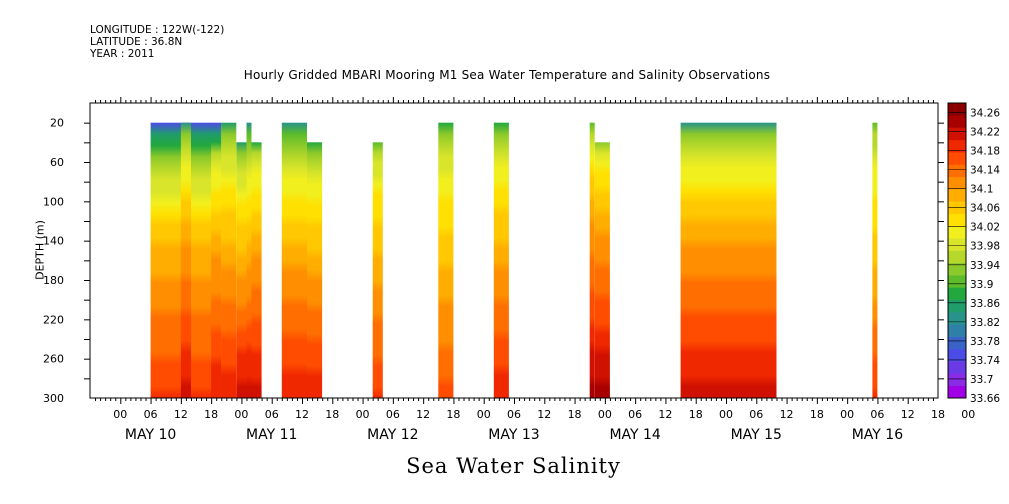 The width and height of the screenshot is (1009, 504). What do you see at coordinates (985, 152) in the screenshot?
I see `colorbar-label: 34.18` at bounding box center [985, 152].